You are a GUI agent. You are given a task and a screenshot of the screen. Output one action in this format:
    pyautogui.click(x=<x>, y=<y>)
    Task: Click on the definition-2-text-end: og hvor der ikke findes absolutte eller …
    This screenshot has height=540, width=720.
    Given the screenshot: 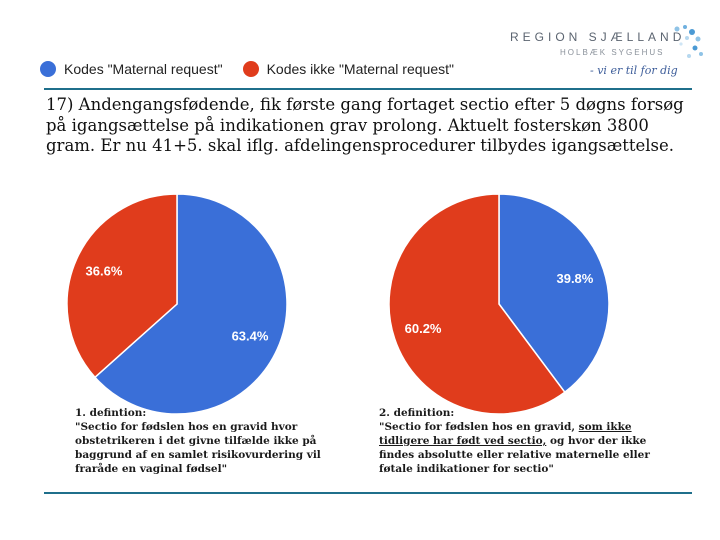 What is the action you would take?
    pyautogui.click(x=514, y=455)
    